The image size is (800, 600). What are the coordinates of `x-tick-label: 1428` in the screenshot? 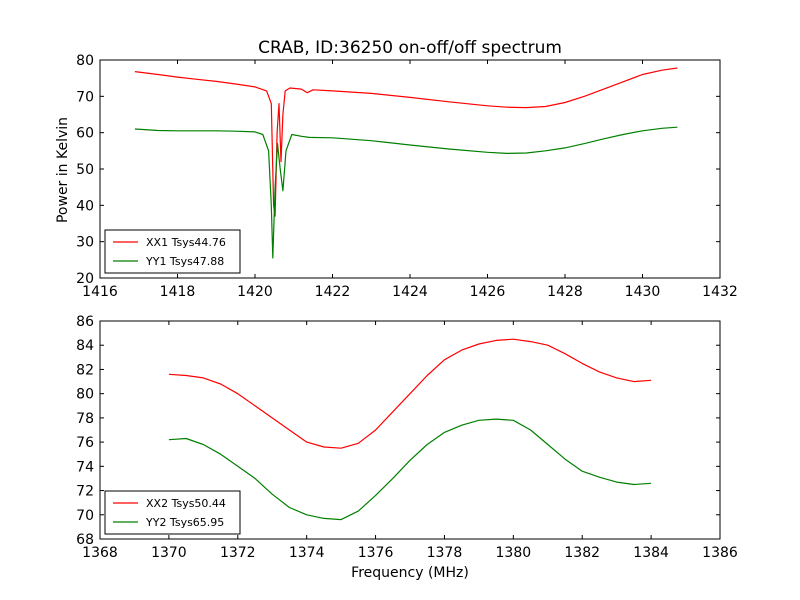 It's located at (565, 292).